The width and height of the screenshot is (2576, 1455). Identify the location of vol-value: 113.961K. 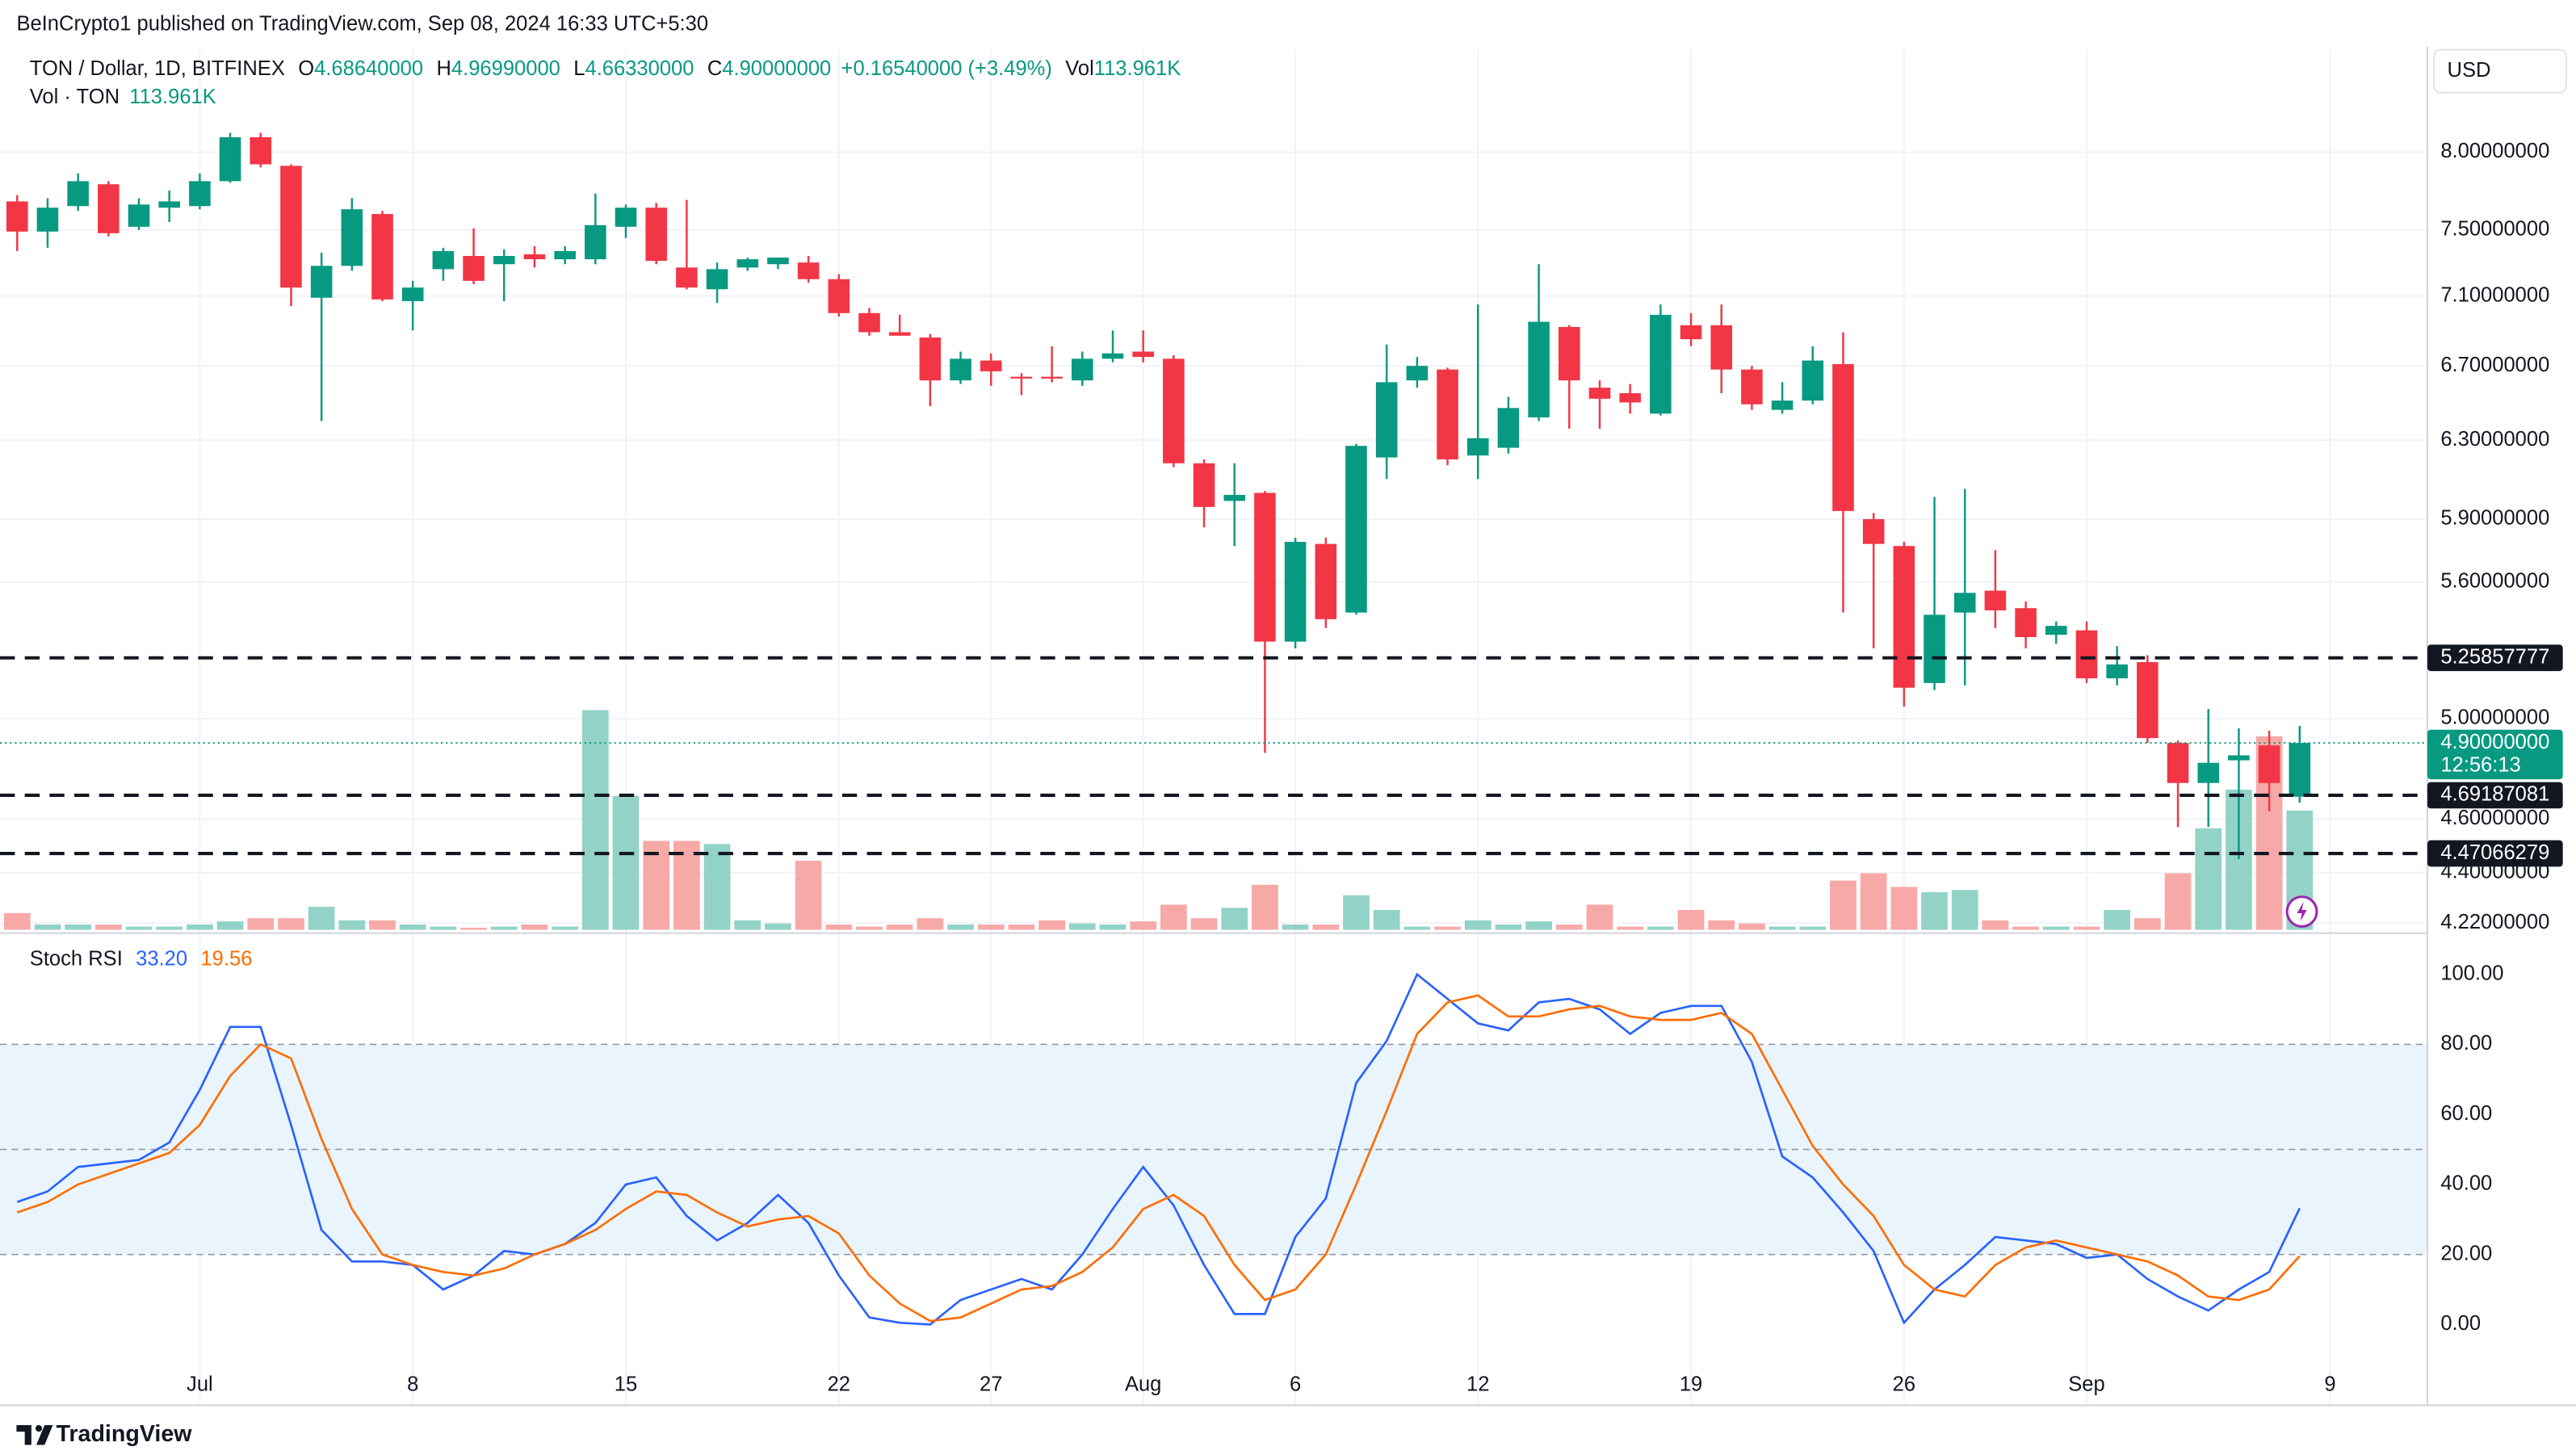
(1137, 68).